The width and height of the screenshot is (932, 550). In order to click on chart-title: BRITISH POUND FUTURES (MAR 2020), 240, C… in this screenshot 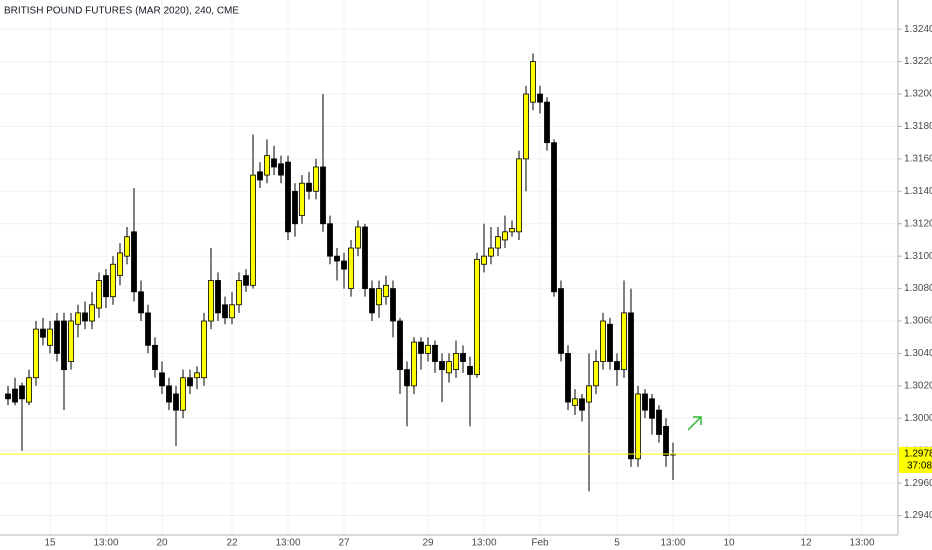, I will do `click(121, 11)`.